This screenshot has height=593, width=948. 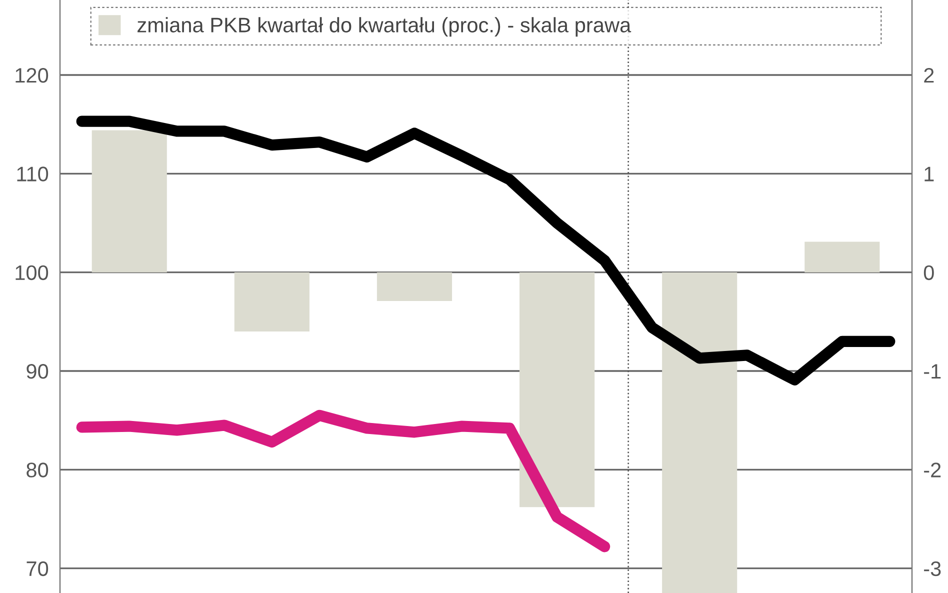 I want to click on y2-tick-label: -3, so click(x=932, y=568).